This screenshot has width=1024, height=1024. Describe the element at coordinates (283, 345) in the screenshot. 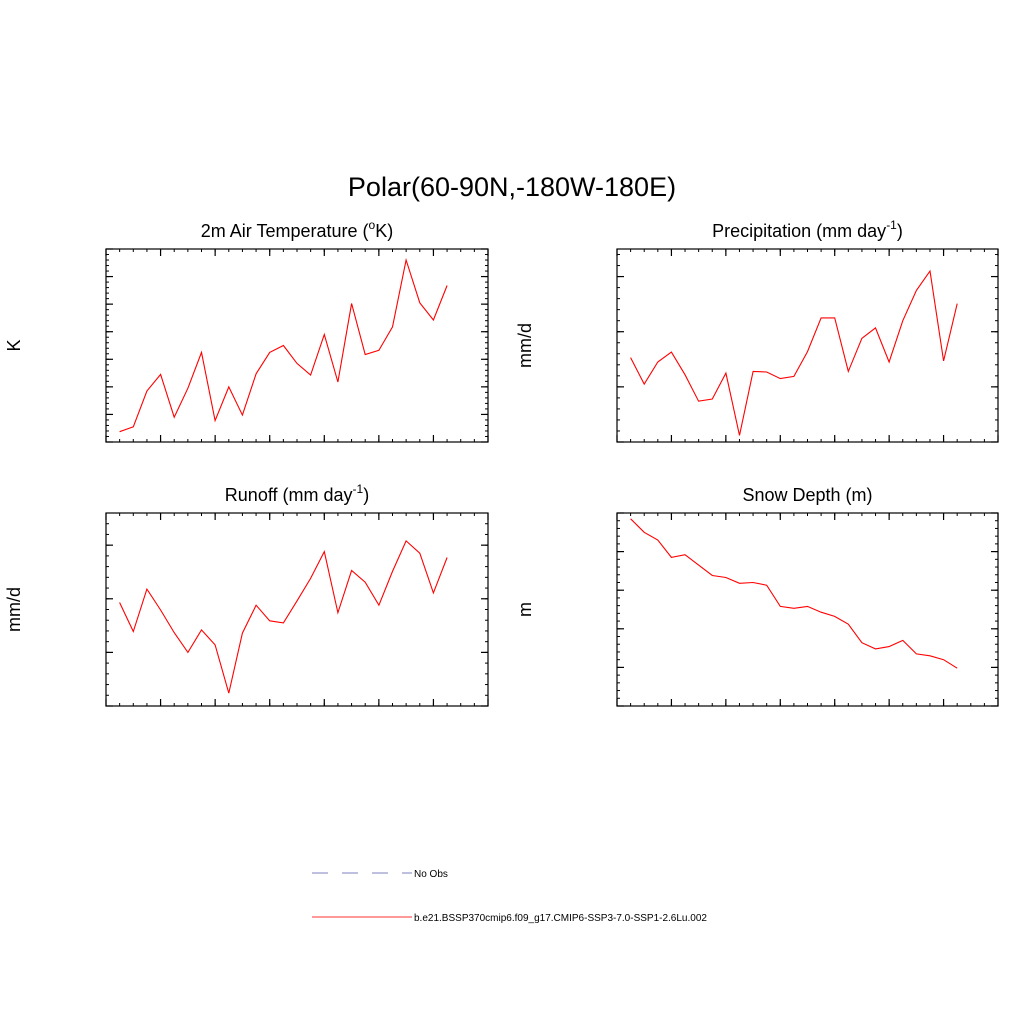

I see `air-temperature-series-line` at that location.